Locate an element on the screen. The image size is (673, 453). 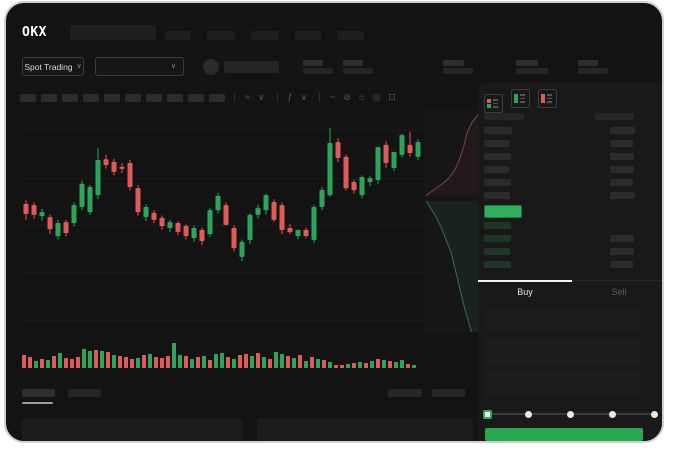
open-orders-panel is located at coordinates (132, 429).